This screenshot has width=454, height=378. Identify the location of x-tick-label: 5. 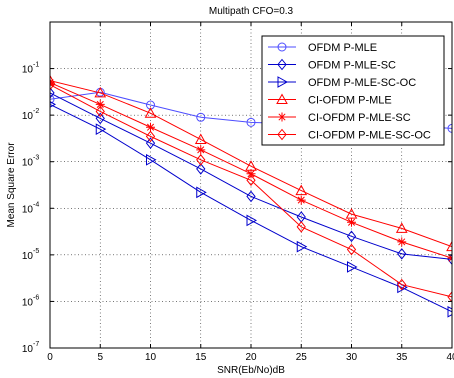
(100, 357).